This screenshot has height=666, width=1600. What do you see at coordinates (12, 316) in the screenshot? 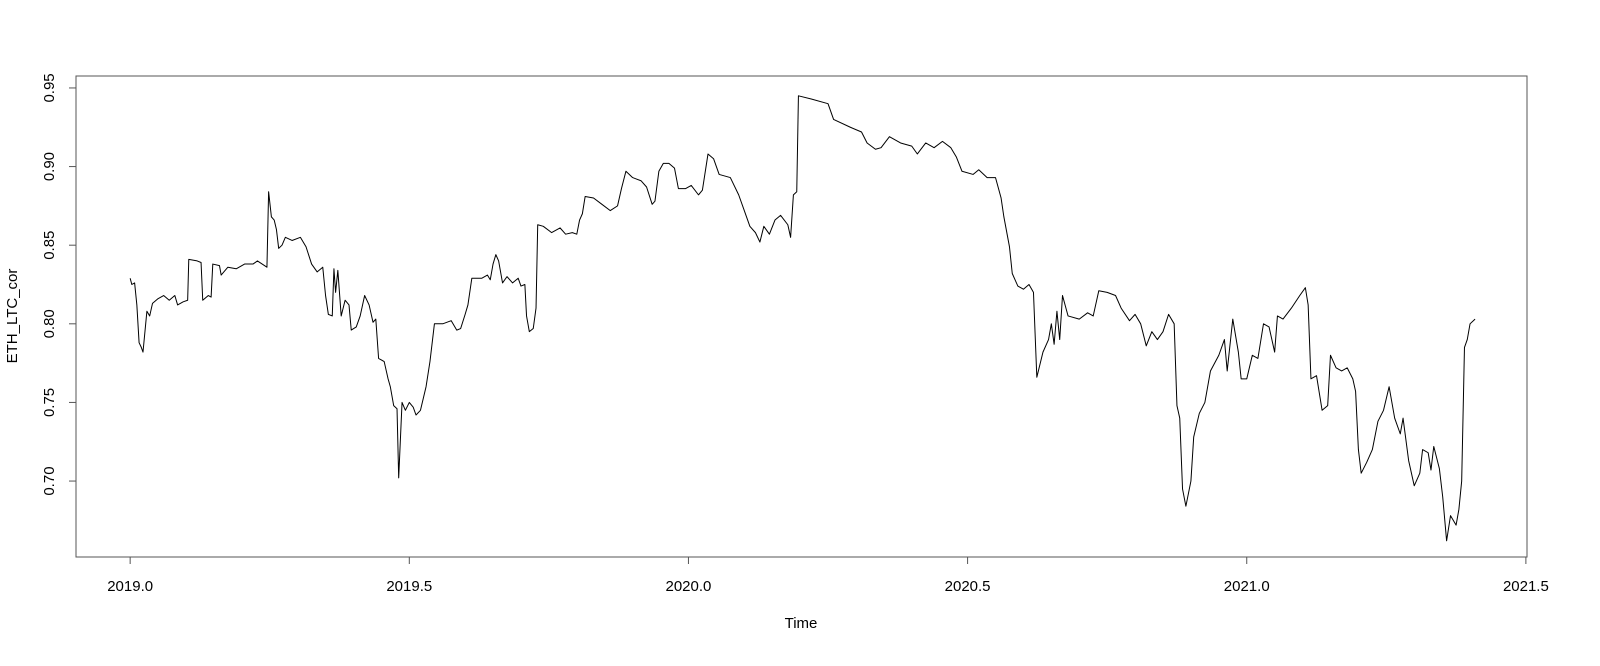
I see `y-axis-label: ETH_LTC_cor` at bounding box center [12, 316].